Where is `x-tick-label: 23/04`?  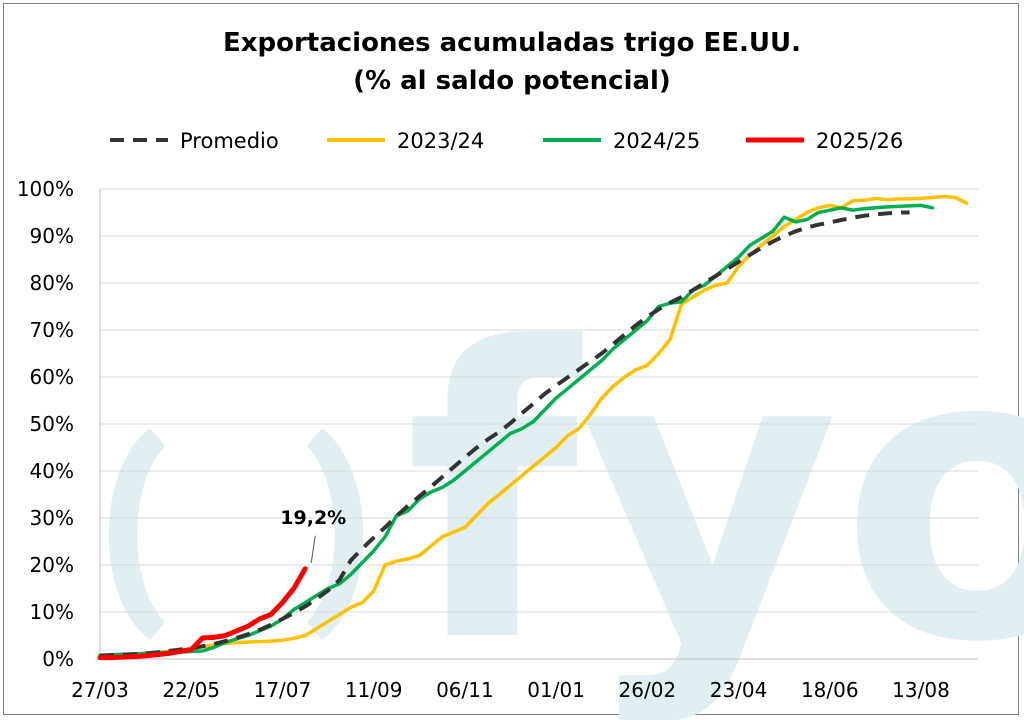 x-tick-label: 23/04 is located at coordinates (739, 690).